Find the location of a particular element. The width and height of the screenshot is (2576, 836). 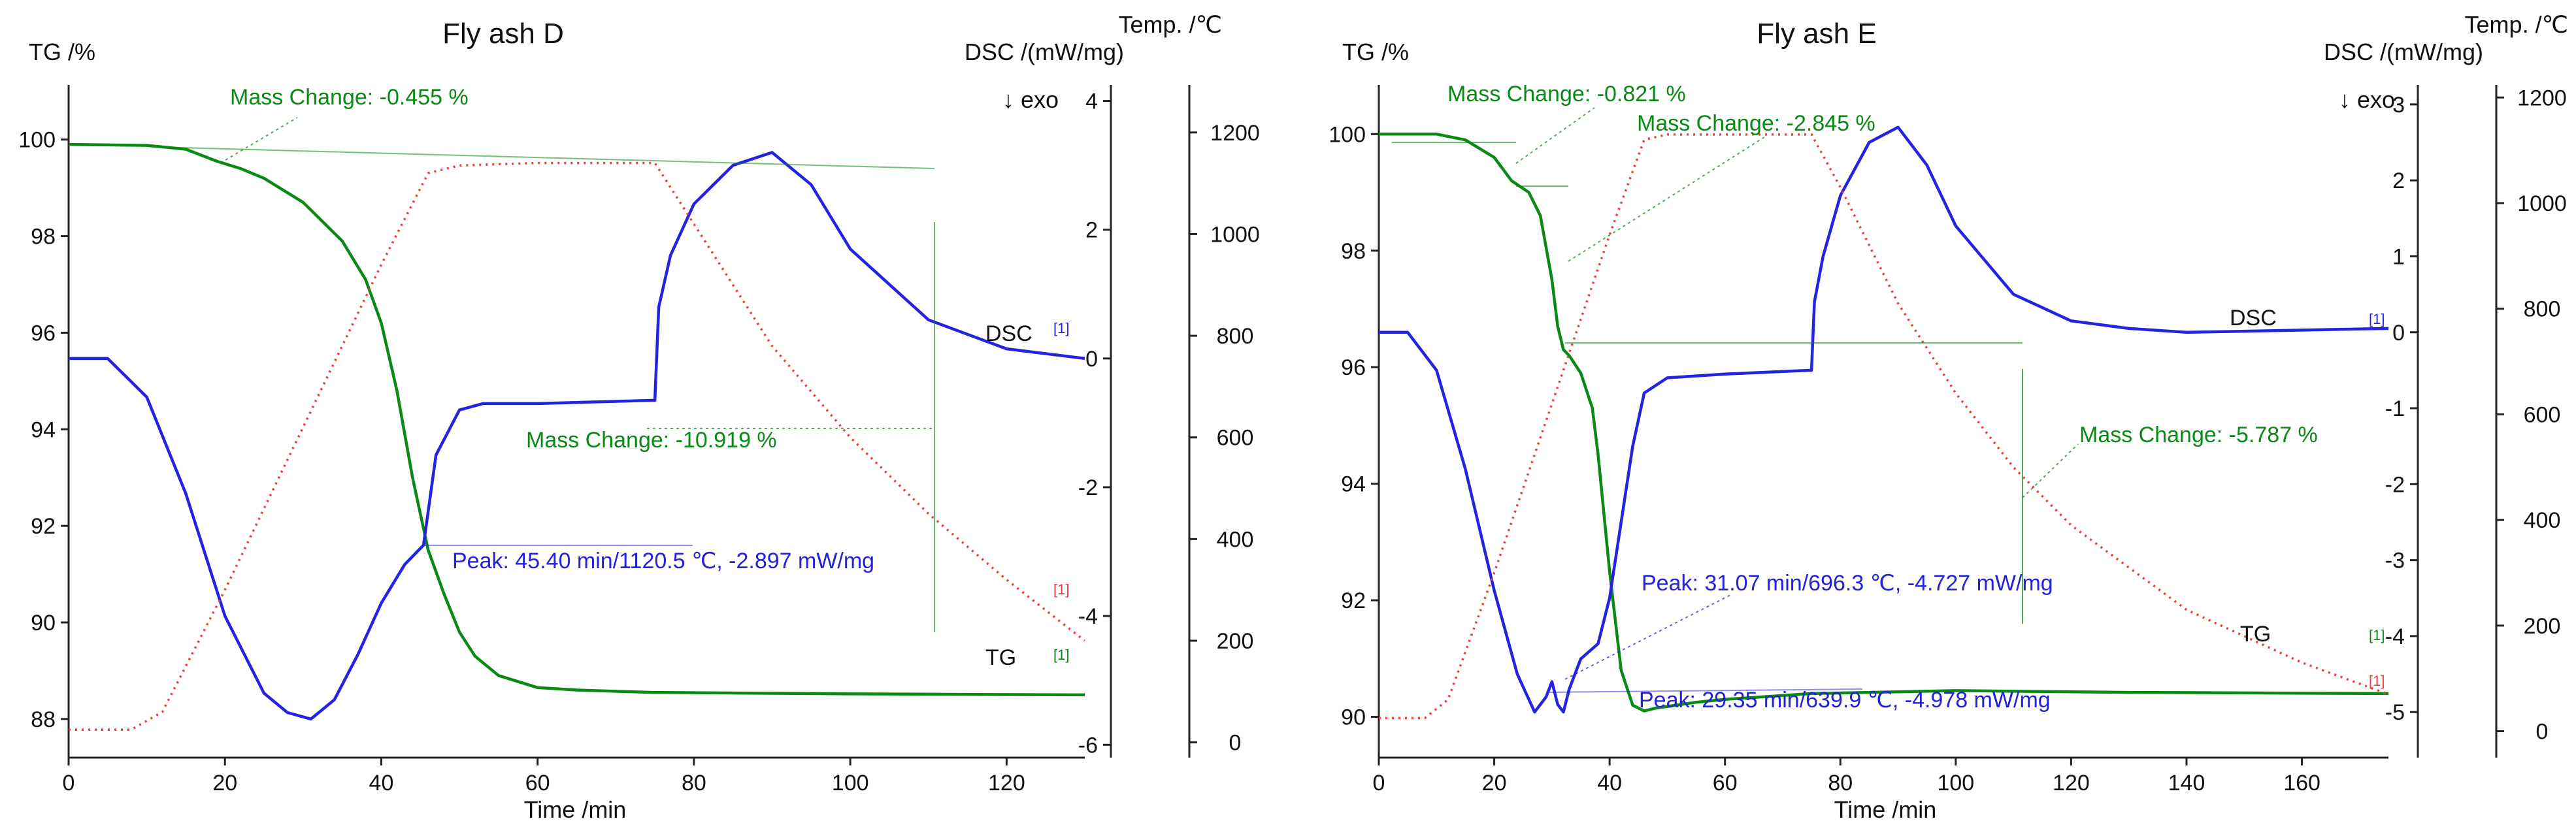

x-tick-label: 140 is located at coordinates (2186, 783).